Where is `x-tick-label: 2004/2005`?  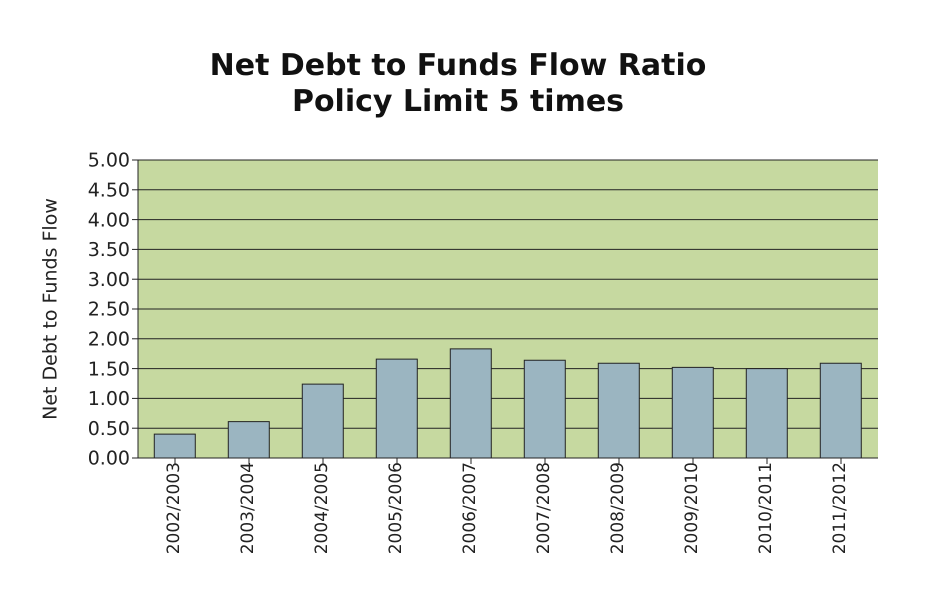 x-tick-label: 2004/2005 is located at coordinates (322, 508).